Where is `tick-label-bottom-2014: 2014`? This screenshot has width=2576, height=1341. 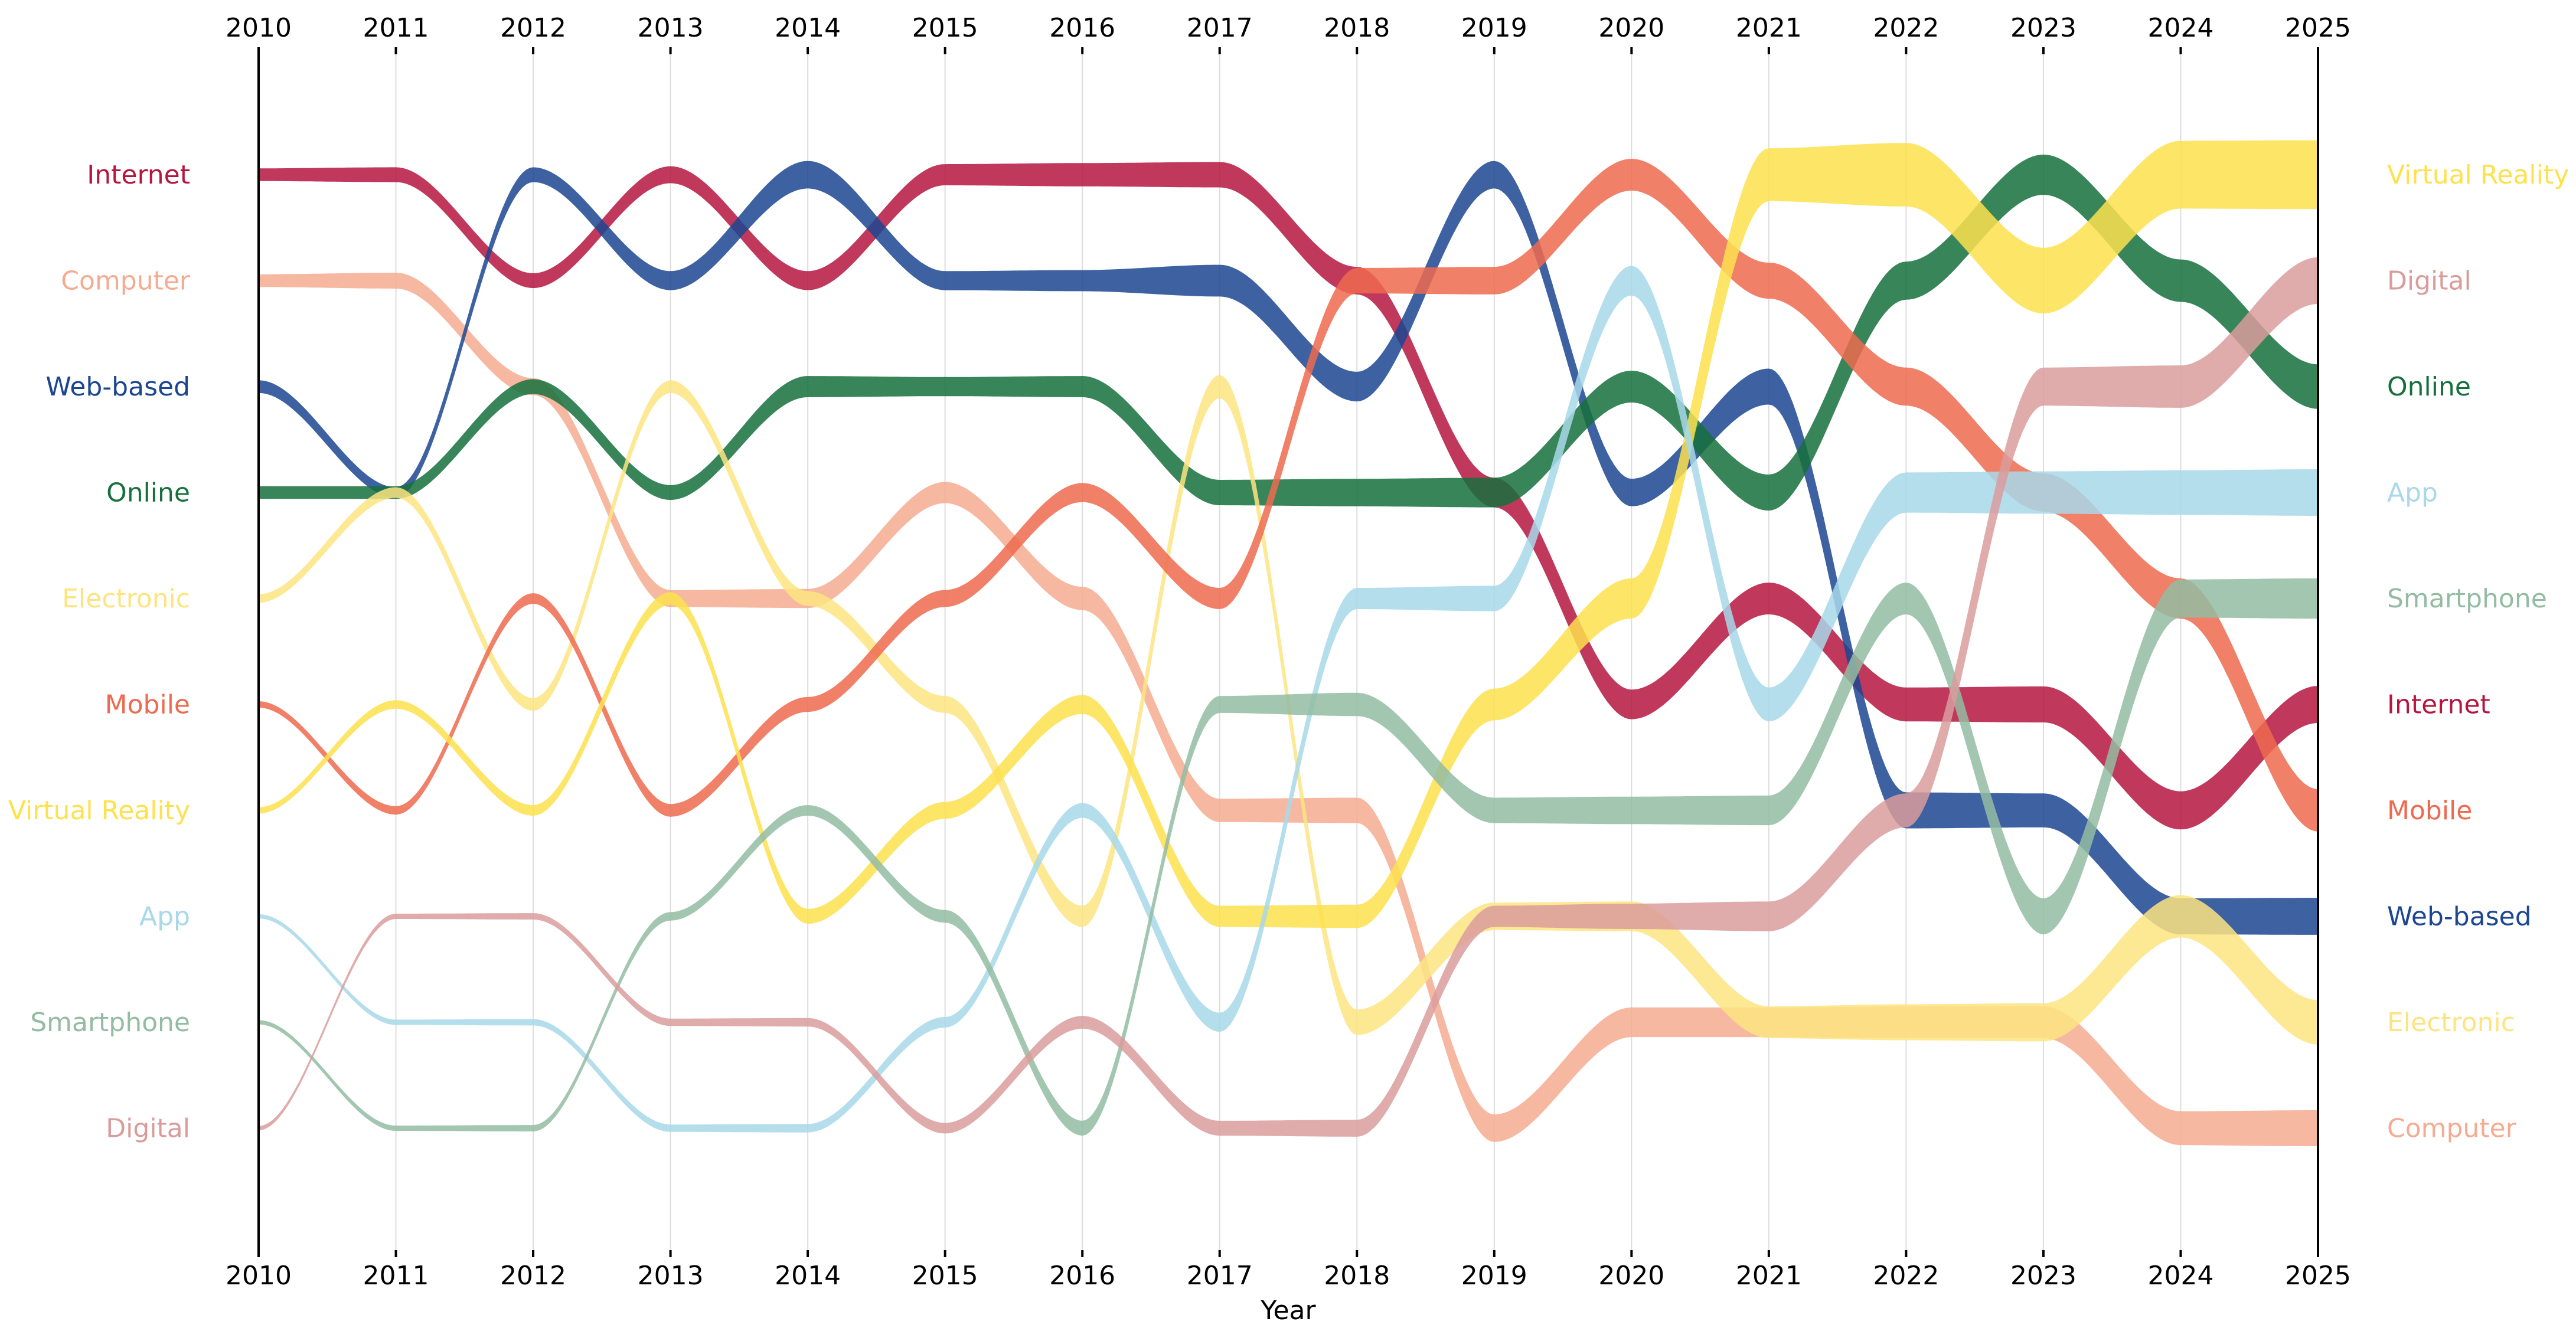 tick-label-bottom-2014: 2014 is located at coordinates (808, 1276).